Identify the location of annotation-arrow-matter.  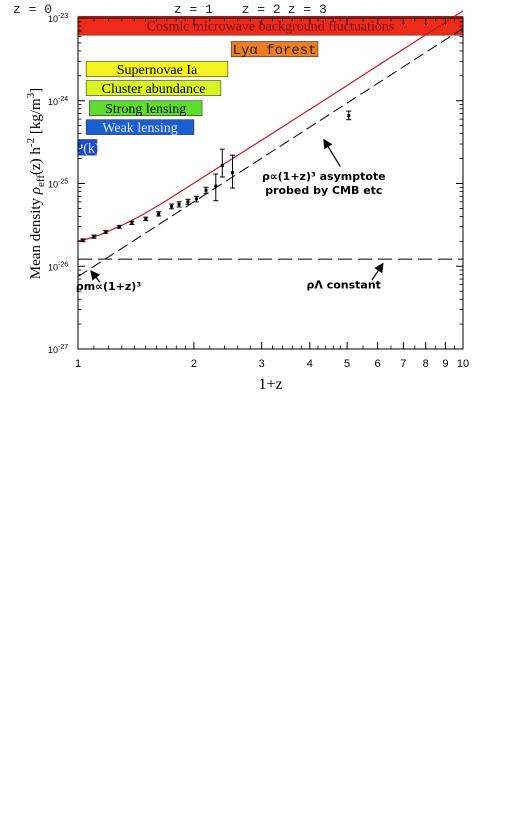
(95, 276).